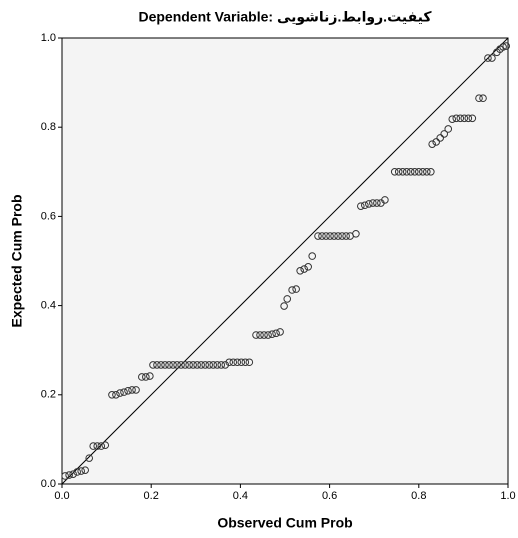  I want to click on y-tick-label: 0.2, so click(48, 395).